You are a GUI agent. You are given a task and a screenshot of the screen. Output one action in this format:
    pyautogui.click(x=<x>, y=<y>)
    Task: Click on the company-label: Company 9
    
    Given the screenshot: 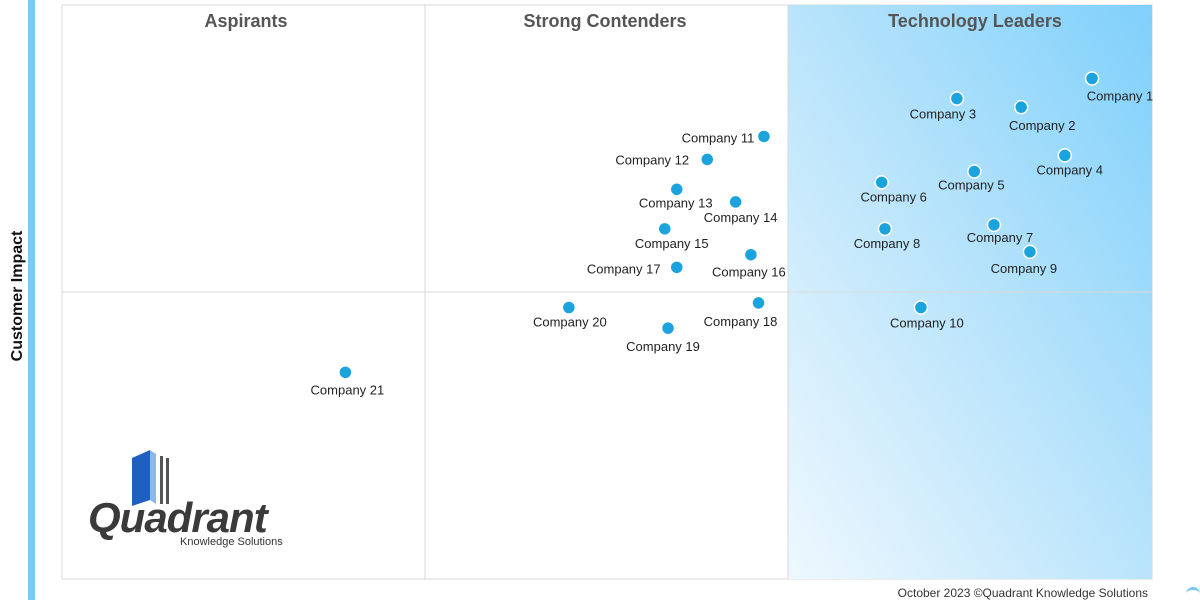 What is the action you would take?
    pyautogui.click(x=1024, y=268)
    